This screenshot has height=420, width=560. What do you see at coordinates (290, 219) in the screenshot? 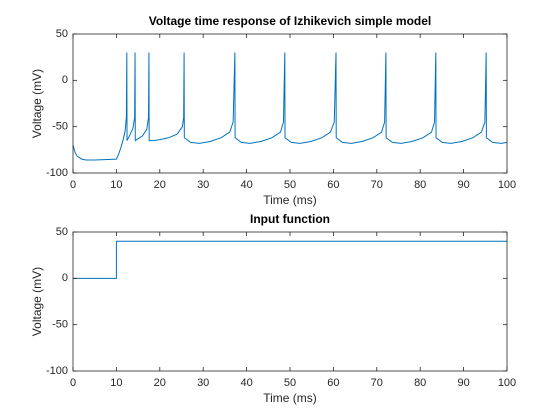
I see `chart-title: Input function` at bounding box center [290, 219].